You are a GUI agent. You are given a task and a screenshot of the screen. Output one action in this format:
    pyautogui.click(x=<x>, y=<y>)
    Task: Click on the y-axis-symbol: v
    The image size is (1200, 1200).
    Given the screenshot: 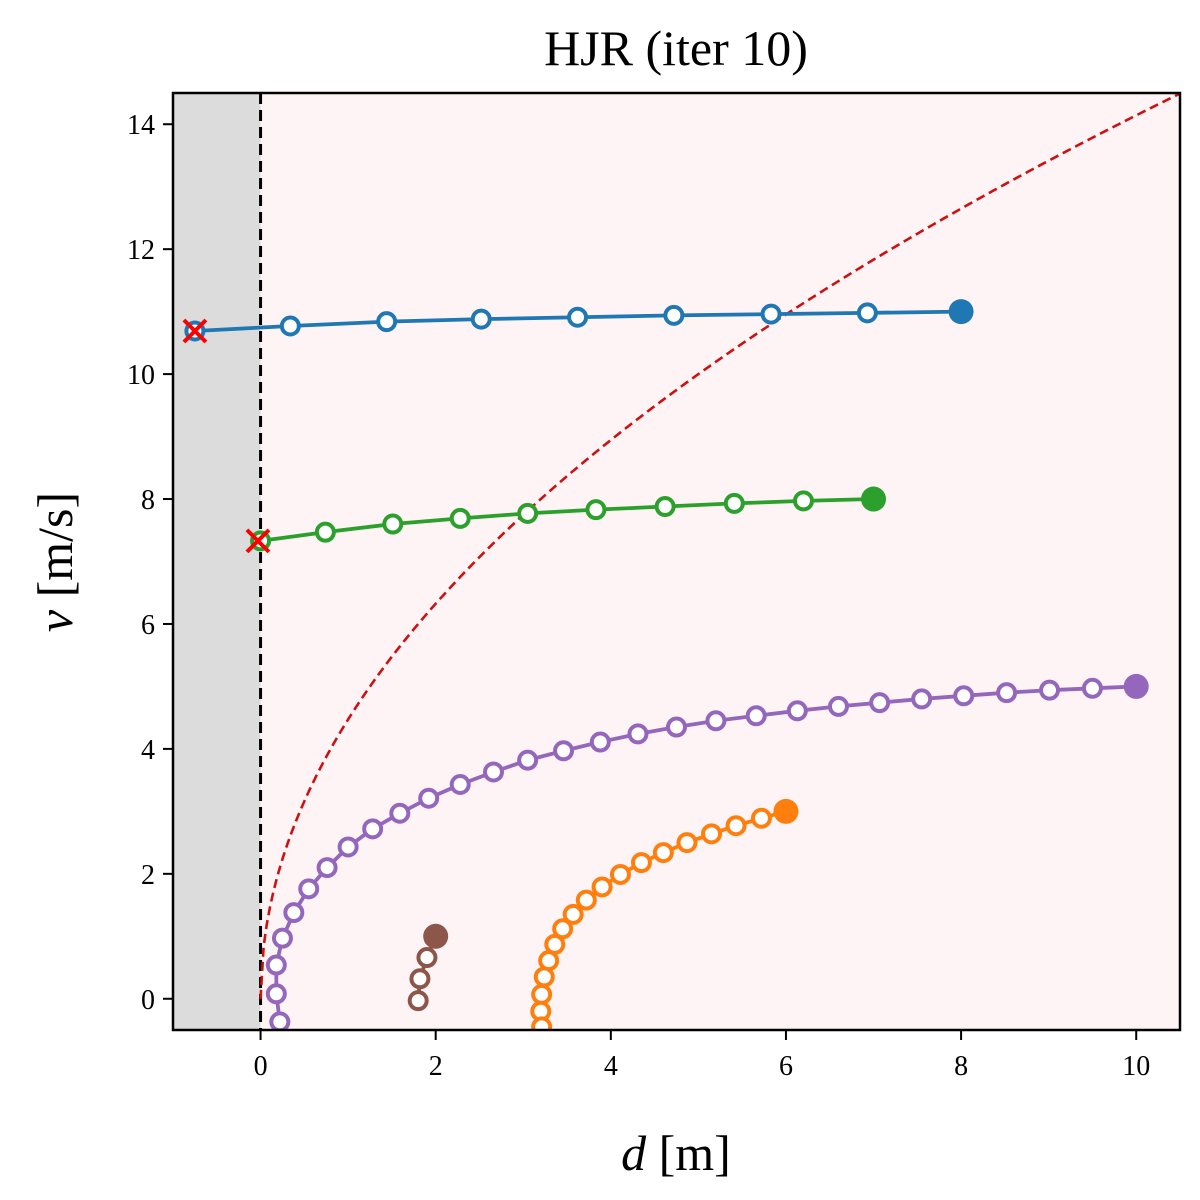 What is the action you would take?
    pyautogui.click(x=55, y=620)
    